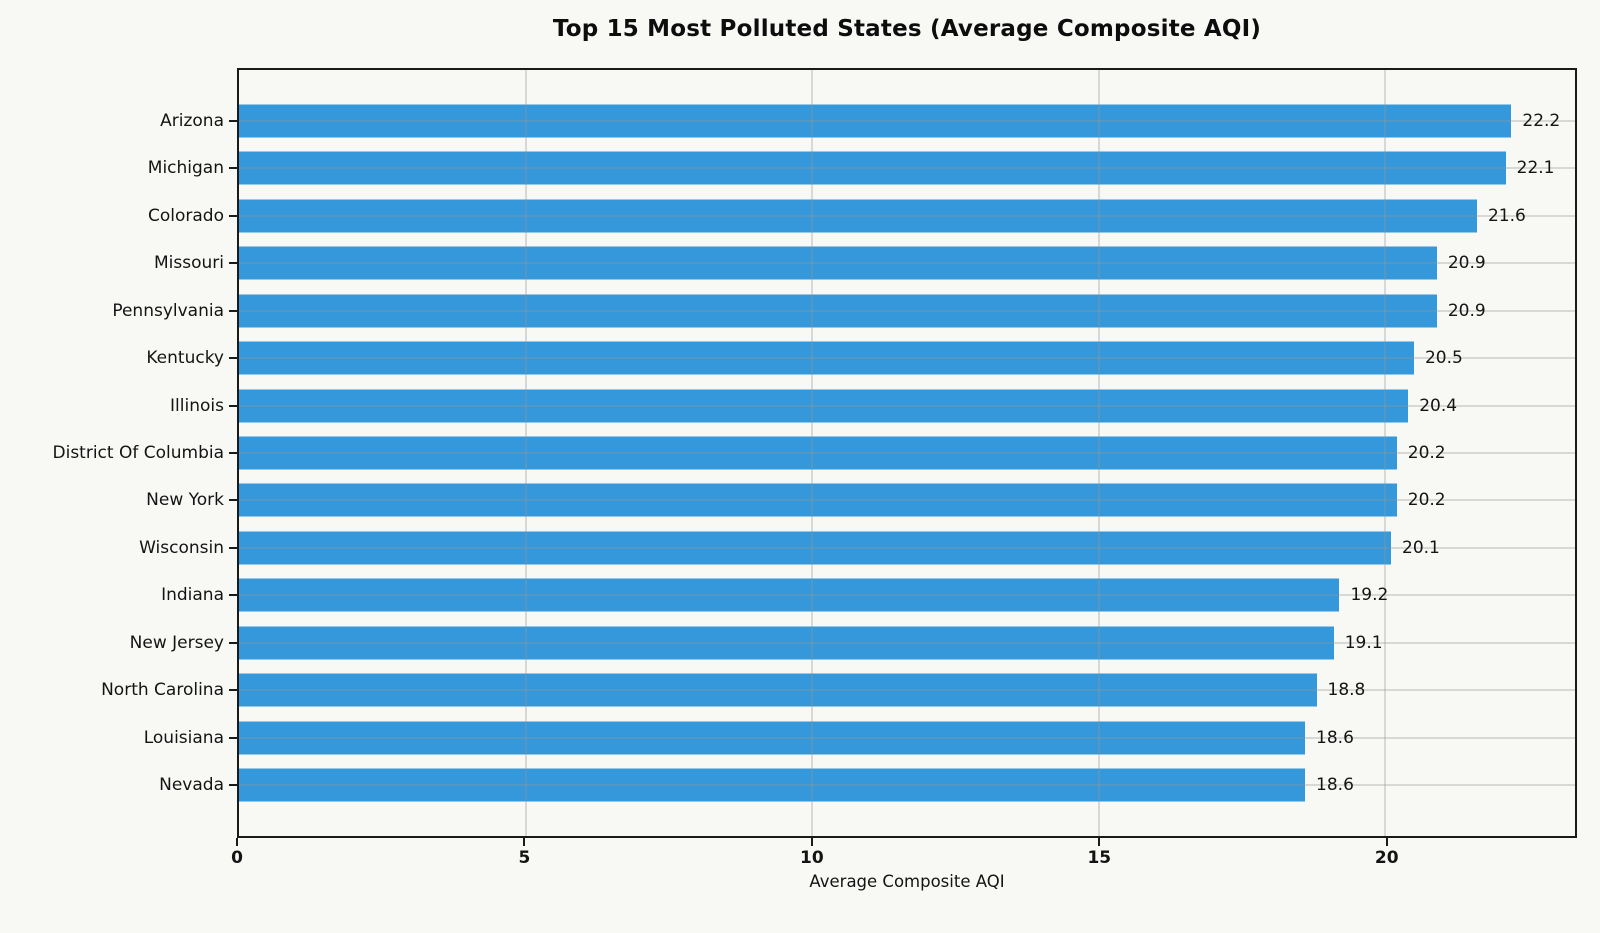 This screenshot has width=1600, height=933. Describe the element at coordinates (812, 858) in the screenshot. I see `x-axis-tick-label: 10` at that location.